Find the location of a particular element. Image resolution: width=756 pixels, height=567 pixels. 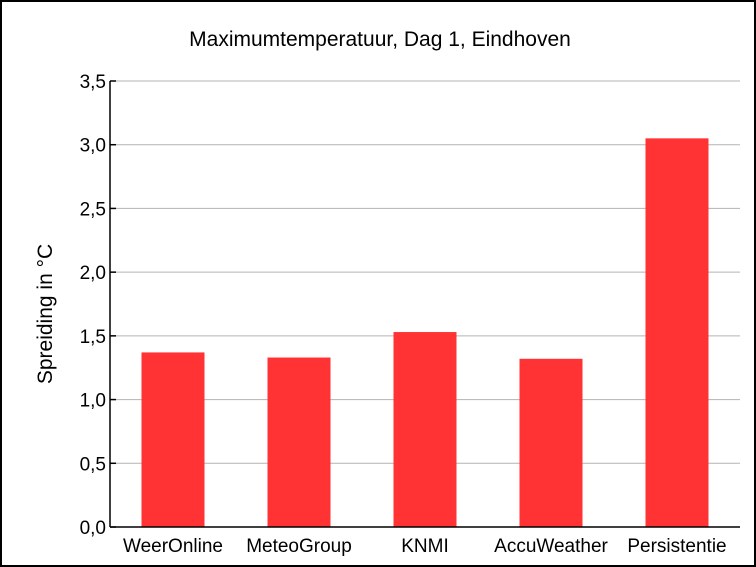

x-tick-label: Persistentie is located at coordinates (676, 546).